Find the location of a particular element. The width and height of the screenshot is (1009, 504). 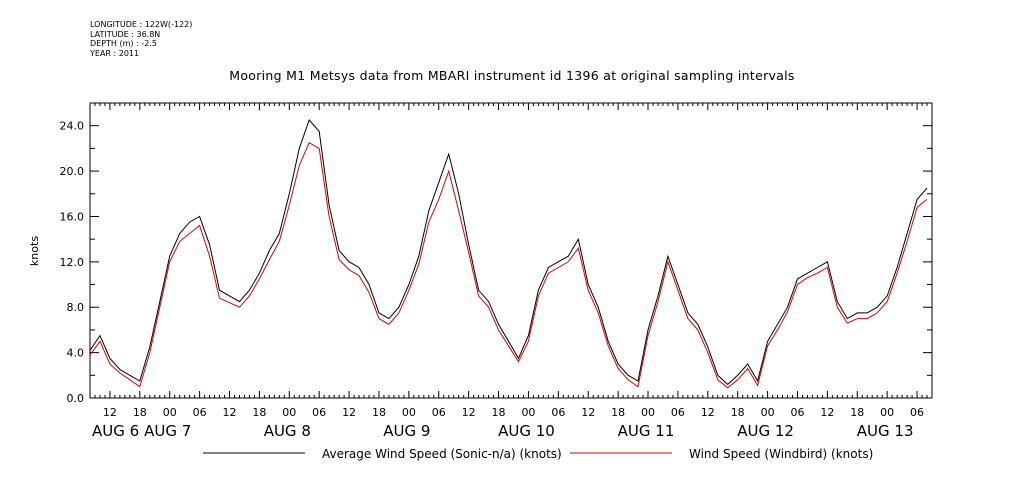

x-date-label: AUG 6 is located at coordinates (115, 431).